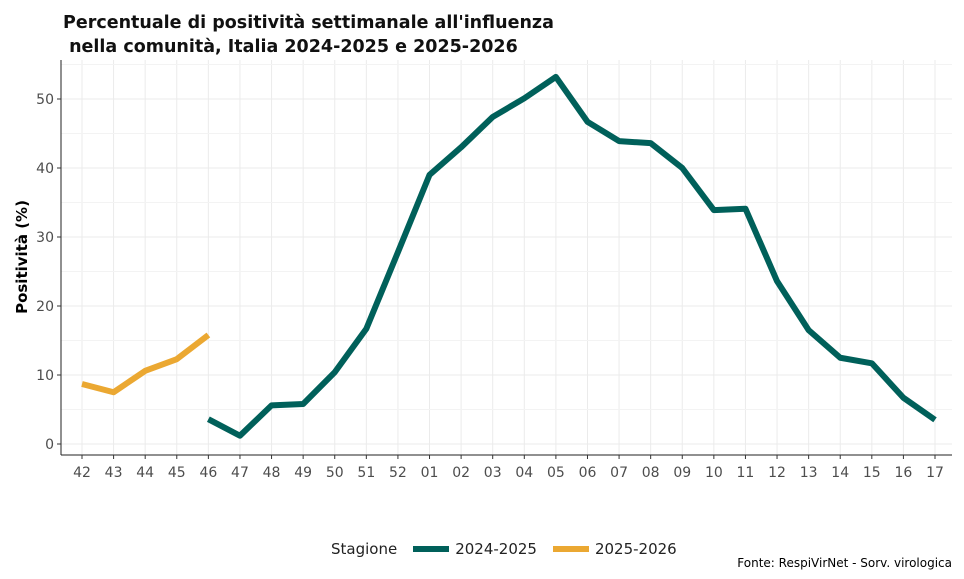 The width and height of the screenshot is (964, 579). Describe the element at coordinates (570, 549) in the screenshot. I see `legend-swatch-2025-2026` at that location.